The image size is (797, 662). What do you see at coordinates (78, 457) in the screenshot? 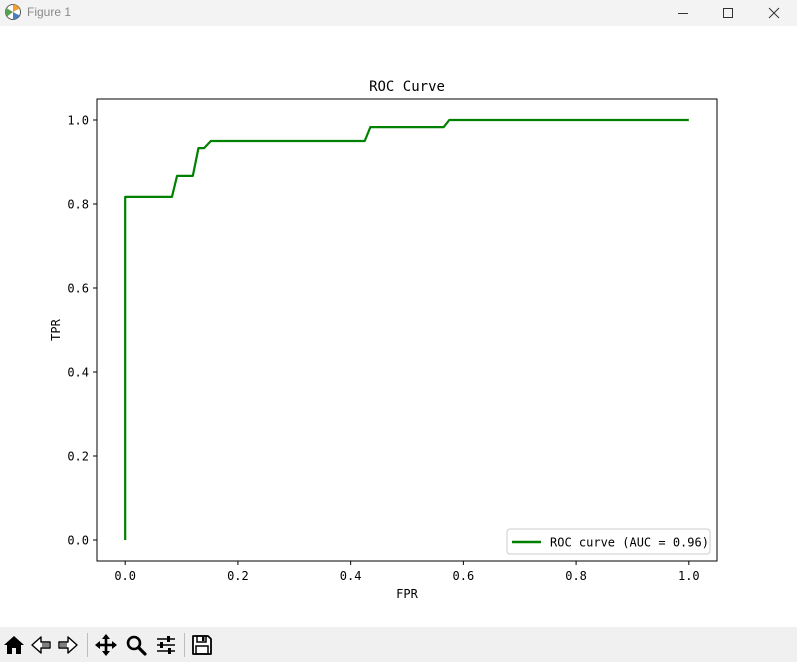
I see `y-tick-label: 0.2` at bounding box center [78, 457].